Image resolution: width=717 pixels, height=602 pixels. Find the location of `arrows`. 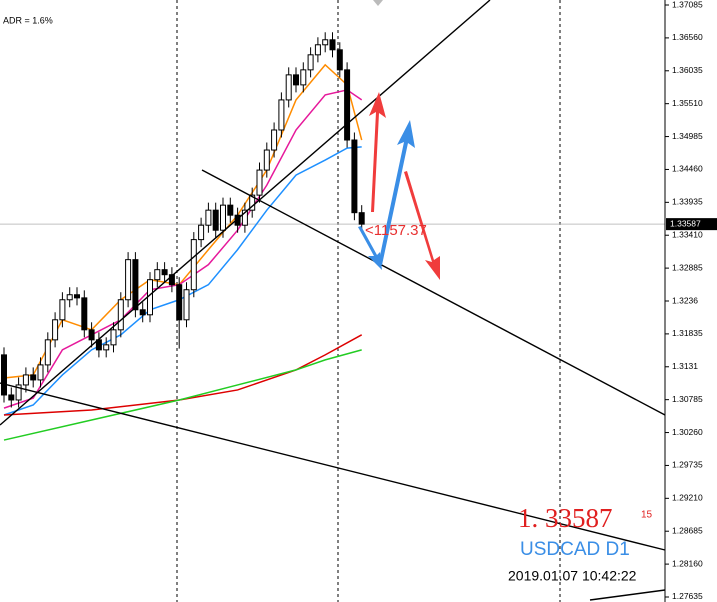

arrows is located at coordinates (399, 186).